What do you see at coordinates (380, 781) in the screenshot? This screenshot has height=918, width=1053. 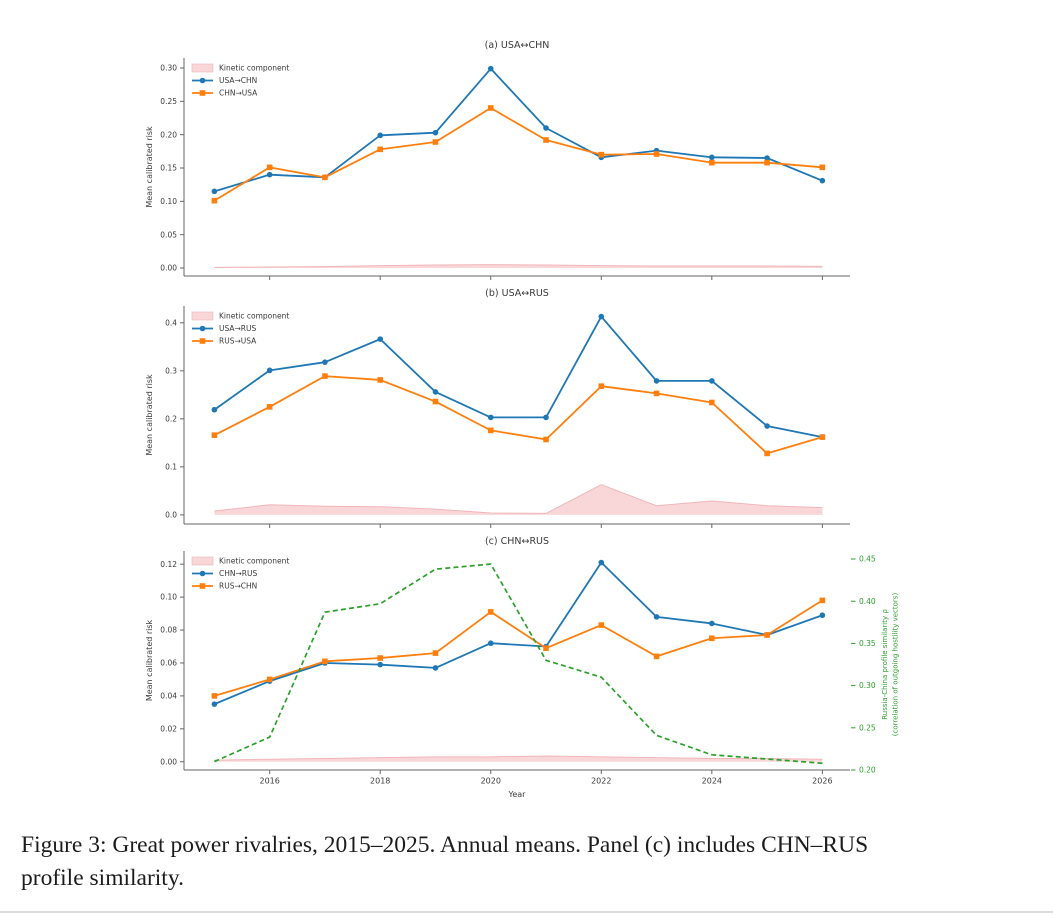 I see `x-tick-label: 2018` at bounding box center [380, 781].